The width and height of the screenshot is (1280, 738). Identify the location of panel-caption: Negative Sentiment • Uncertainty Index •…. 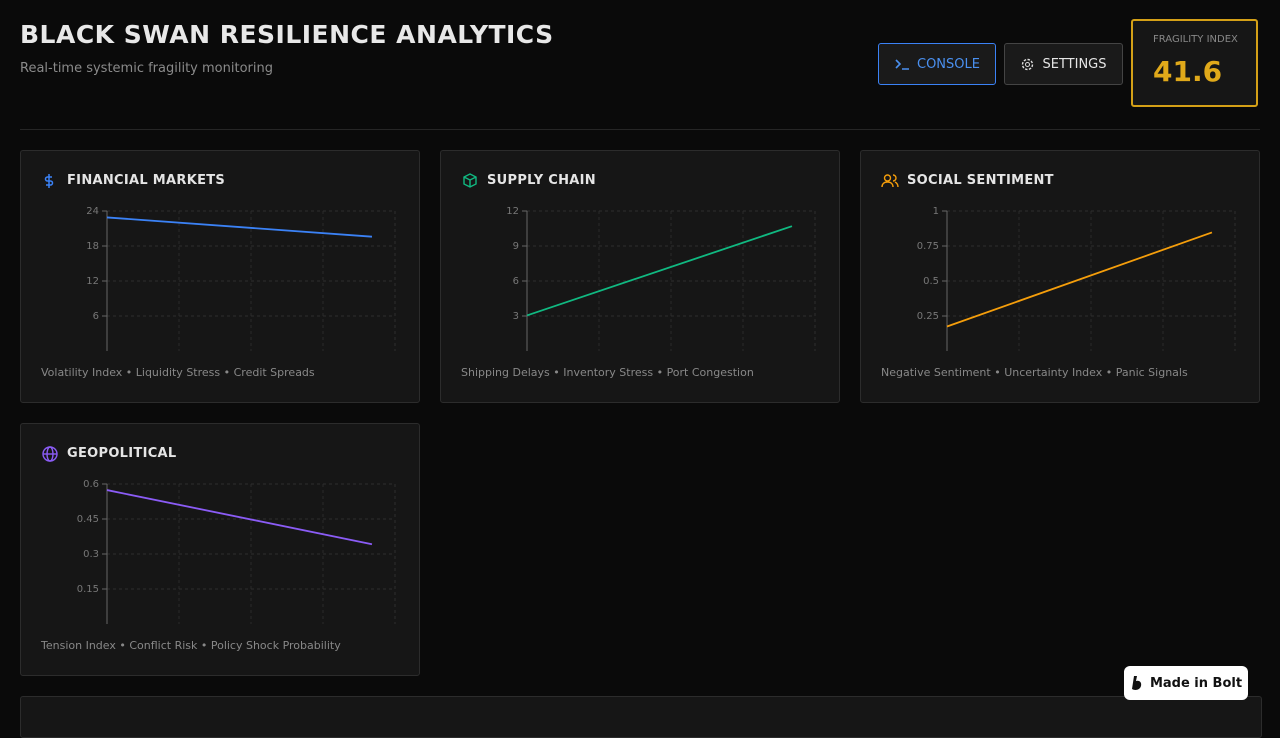
(1034, 372).